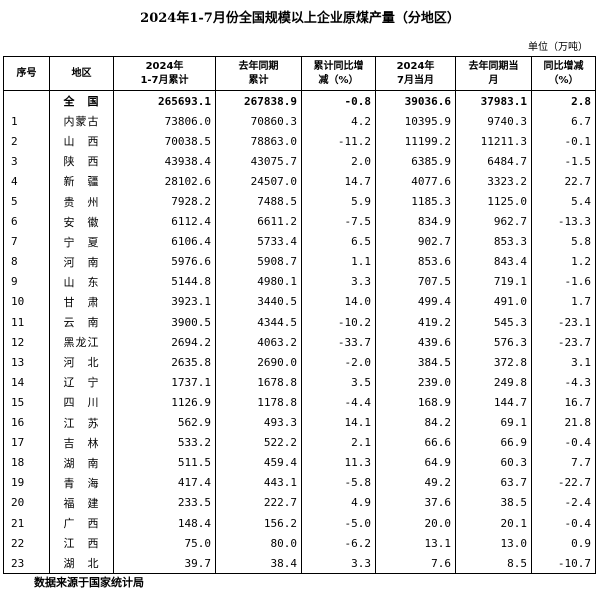 This screenshot has height=597, width=600. I want to click on cell-cum-yoy: -0.8, so click(338, 101).